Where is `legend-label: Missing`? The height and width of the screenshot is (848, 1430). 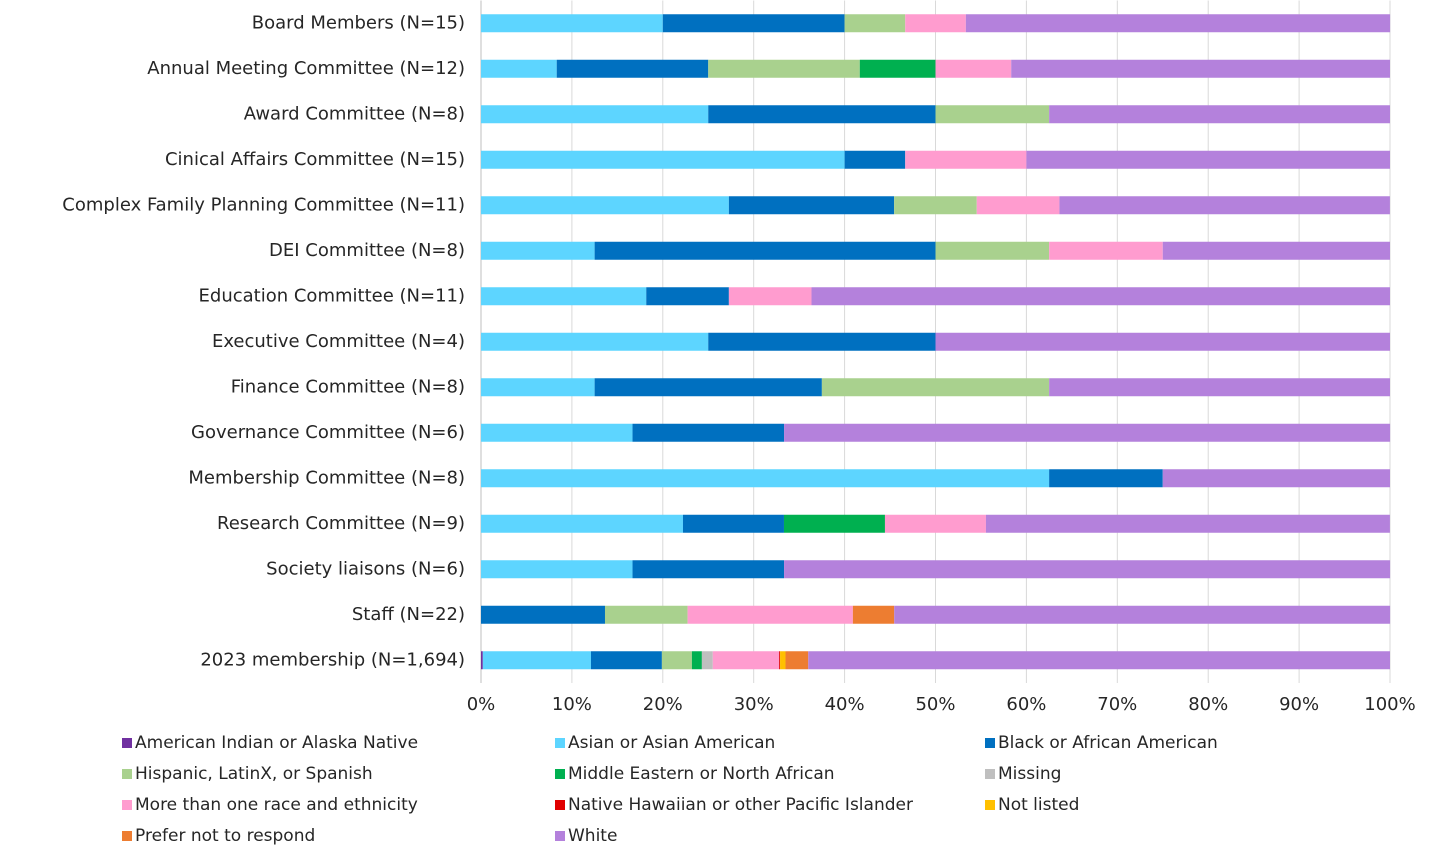
legend-label: Missing is located at coordinates (1029, 774).